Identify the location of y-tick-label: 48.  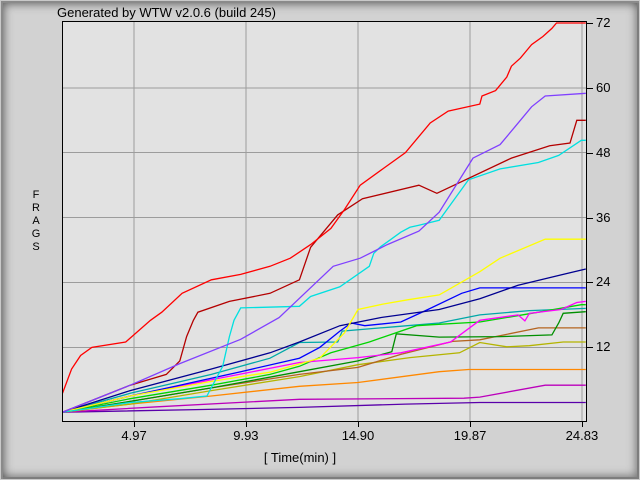
(603, 152).